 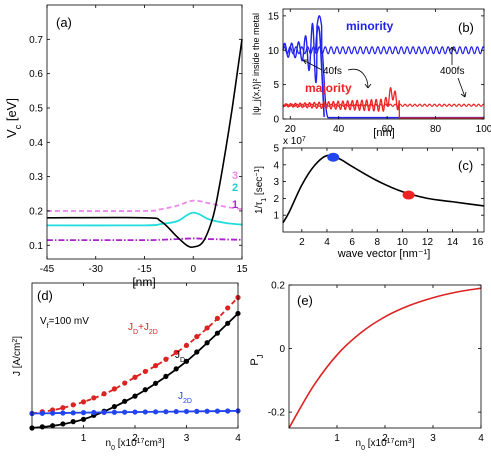 I want to click on panel-b-xlabel: [nm], so click(x=383, y=133).